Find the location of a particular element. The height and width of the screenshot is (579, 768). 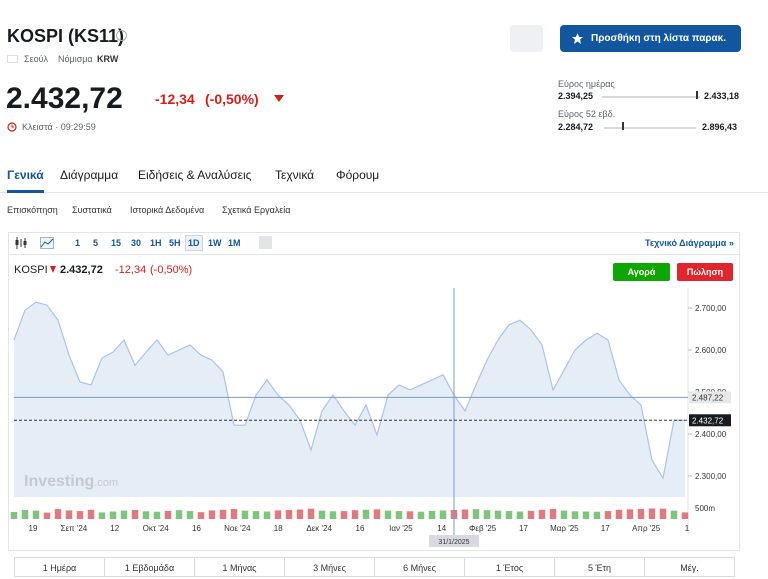

x-tick-label: 19 is located at coordinates (33, 528).